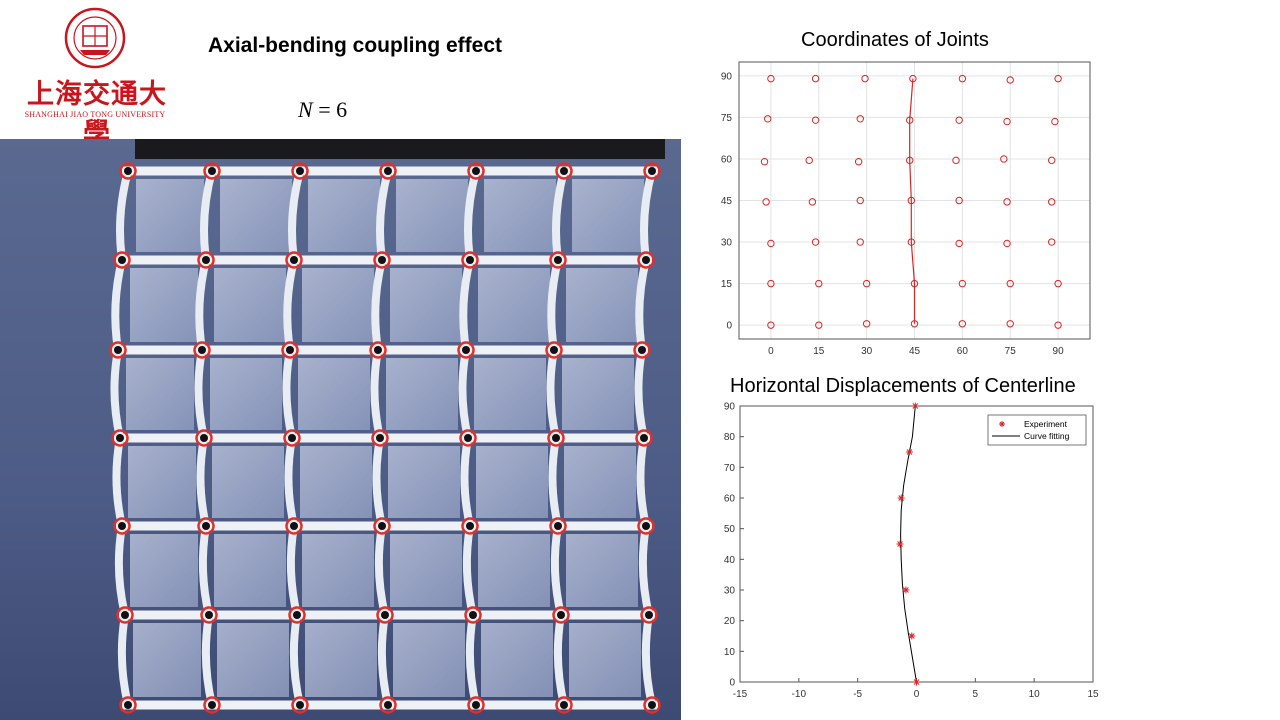 The height and width of the screenshot is (720, 1280). What do you see at coordinates (963, 351) in the screenshot?
I see `x-tick-label: 60` at bounding box center [963, 351].